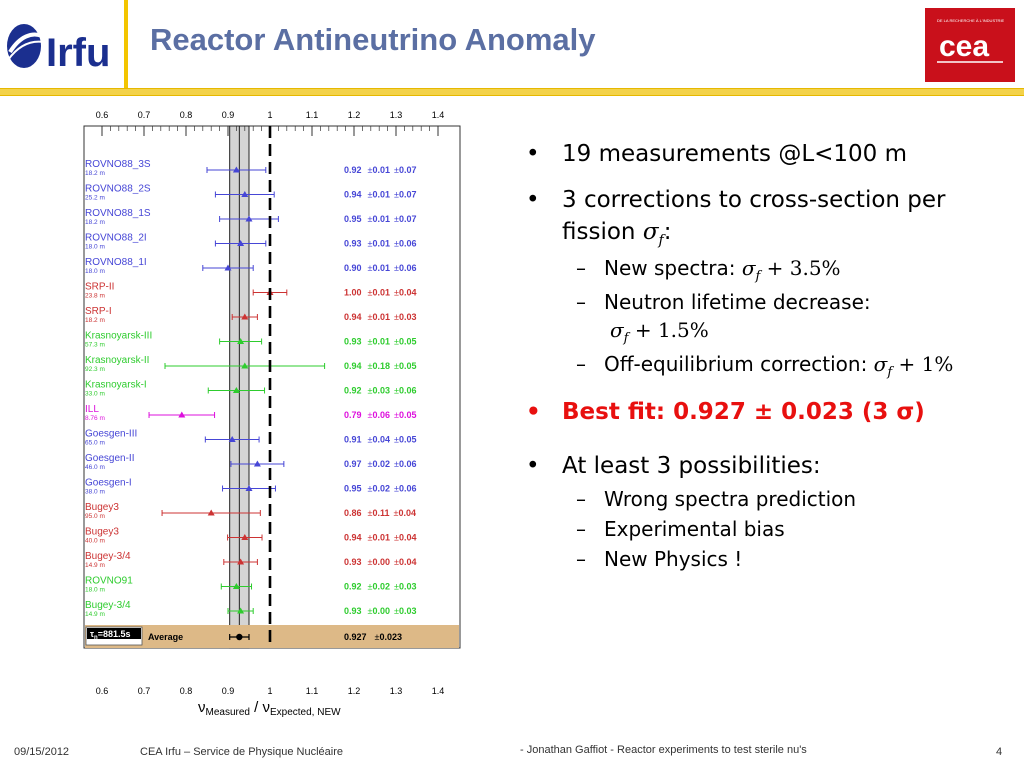  What do you see at coordinates (999, 752) in the screenshot?
I see `page-number: 4` at bounding box center [999, 752].